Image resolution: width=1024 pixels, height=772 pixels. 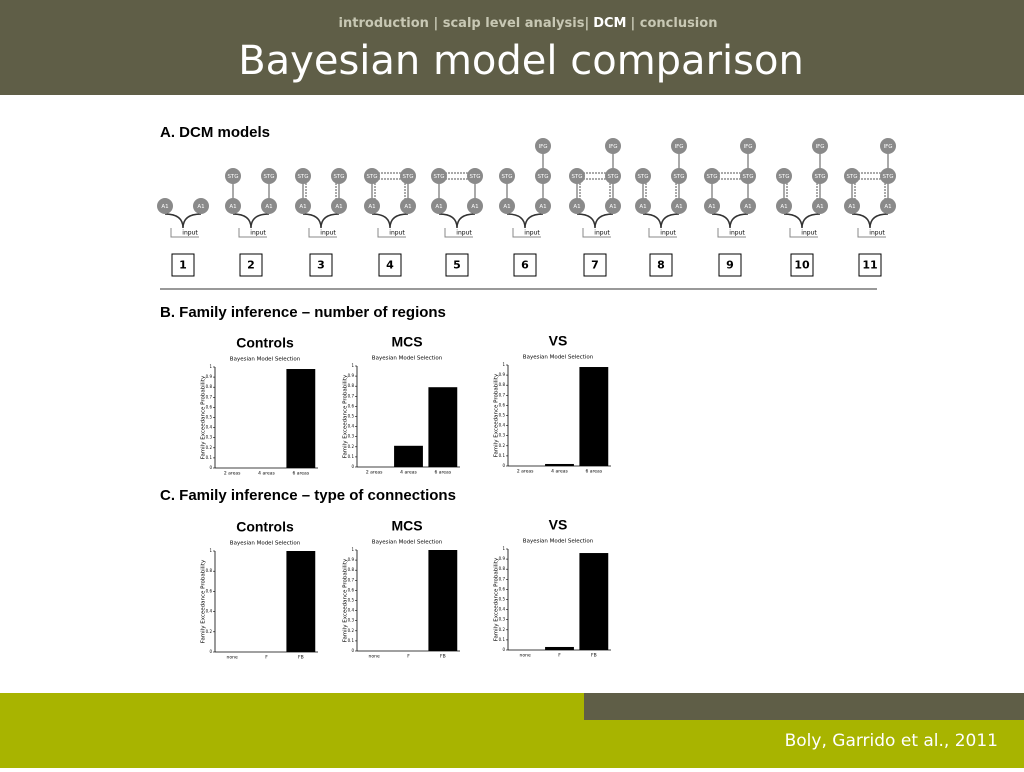 What do you see at coordinates (351, 579) in the screenshot?
I see `y-tick-label: 0.7` at bounding box center [351, 579].